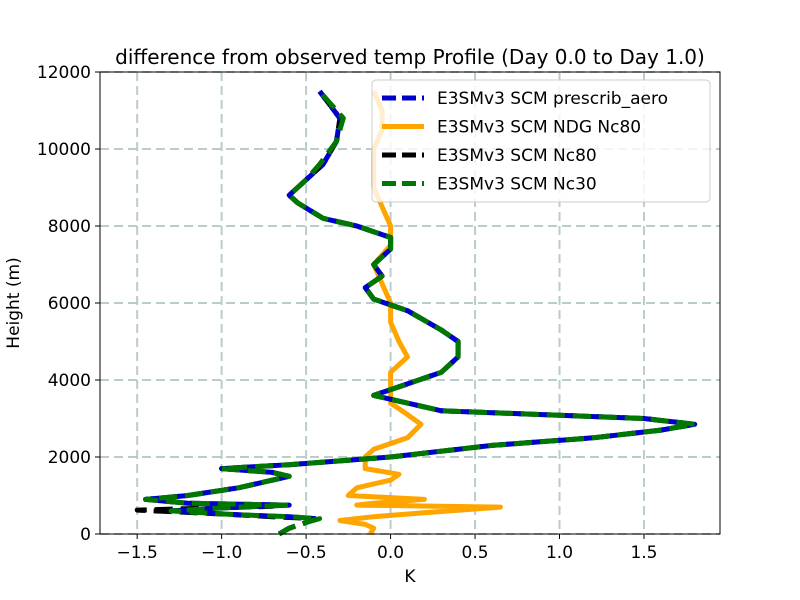 This screenshot has height=600, width=800. What do you see at coordinates (64, 73) in the screenshot?
I see `y-tick-label: 12000` at bounding box center [64, 73].